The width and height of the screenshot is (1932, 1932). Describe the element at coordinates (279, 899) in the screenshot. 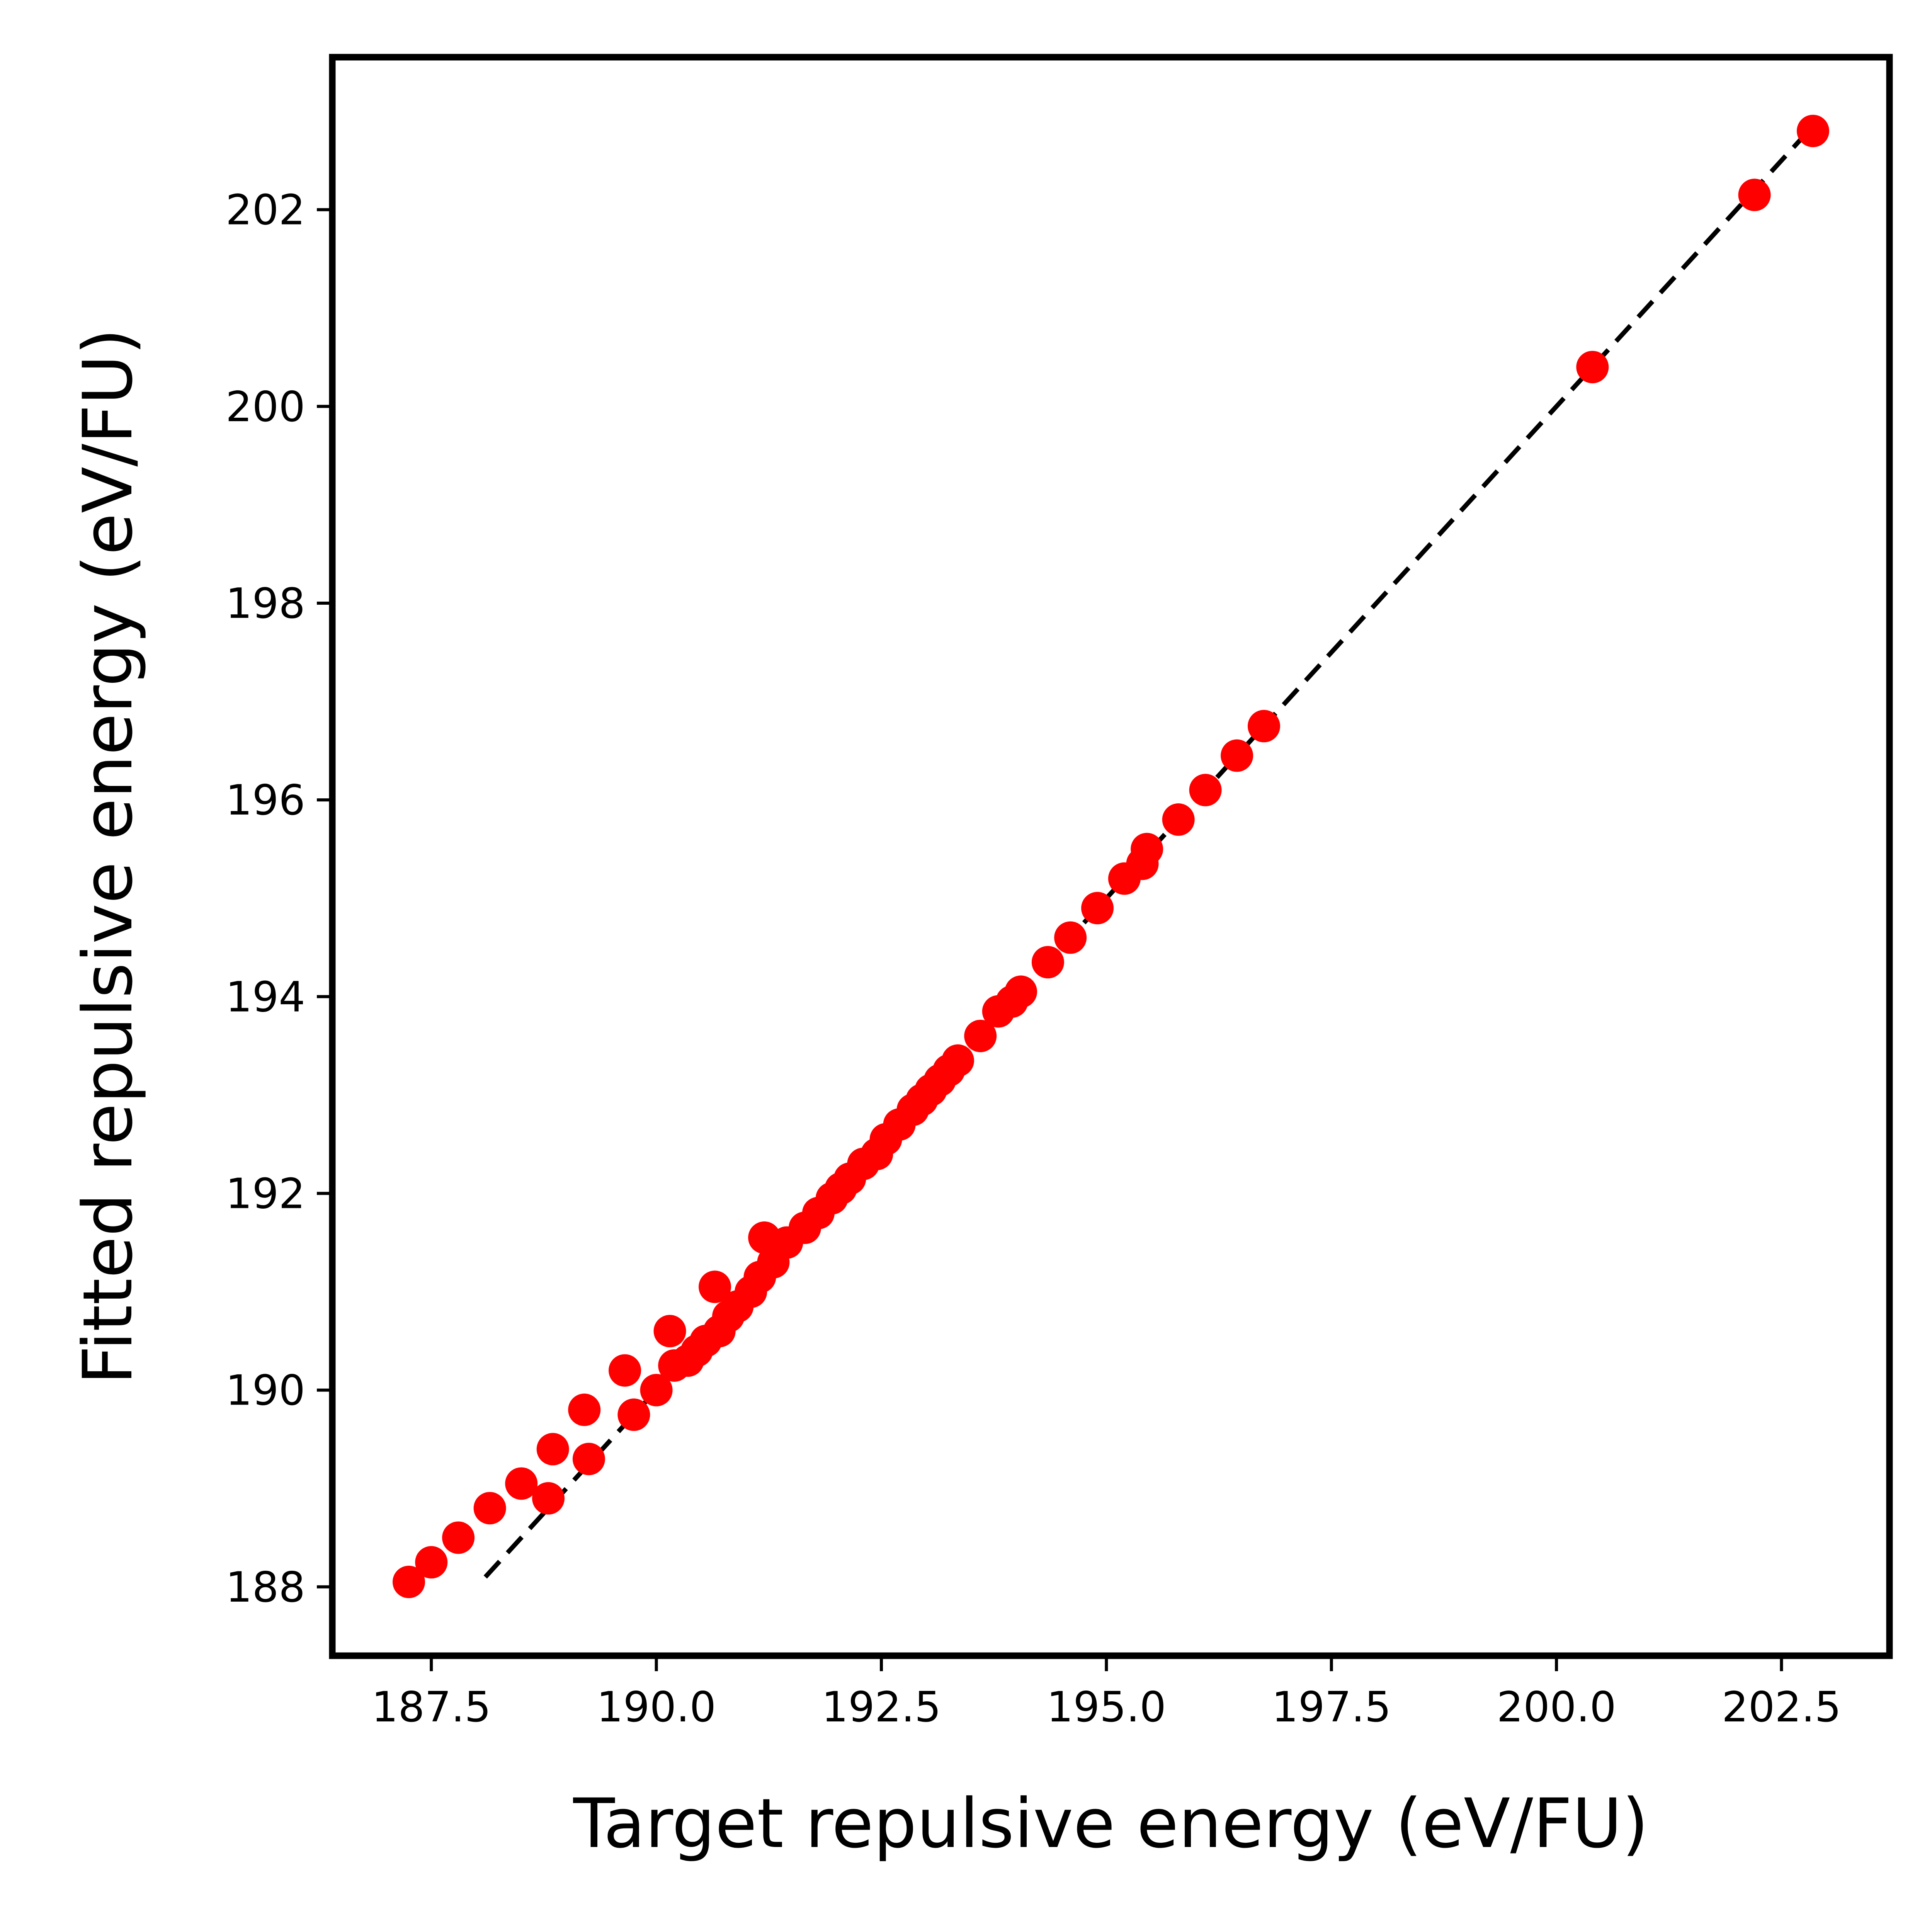

I see `y-axis-ticks: 188 190 192 194 196 198 200 202` at that location.